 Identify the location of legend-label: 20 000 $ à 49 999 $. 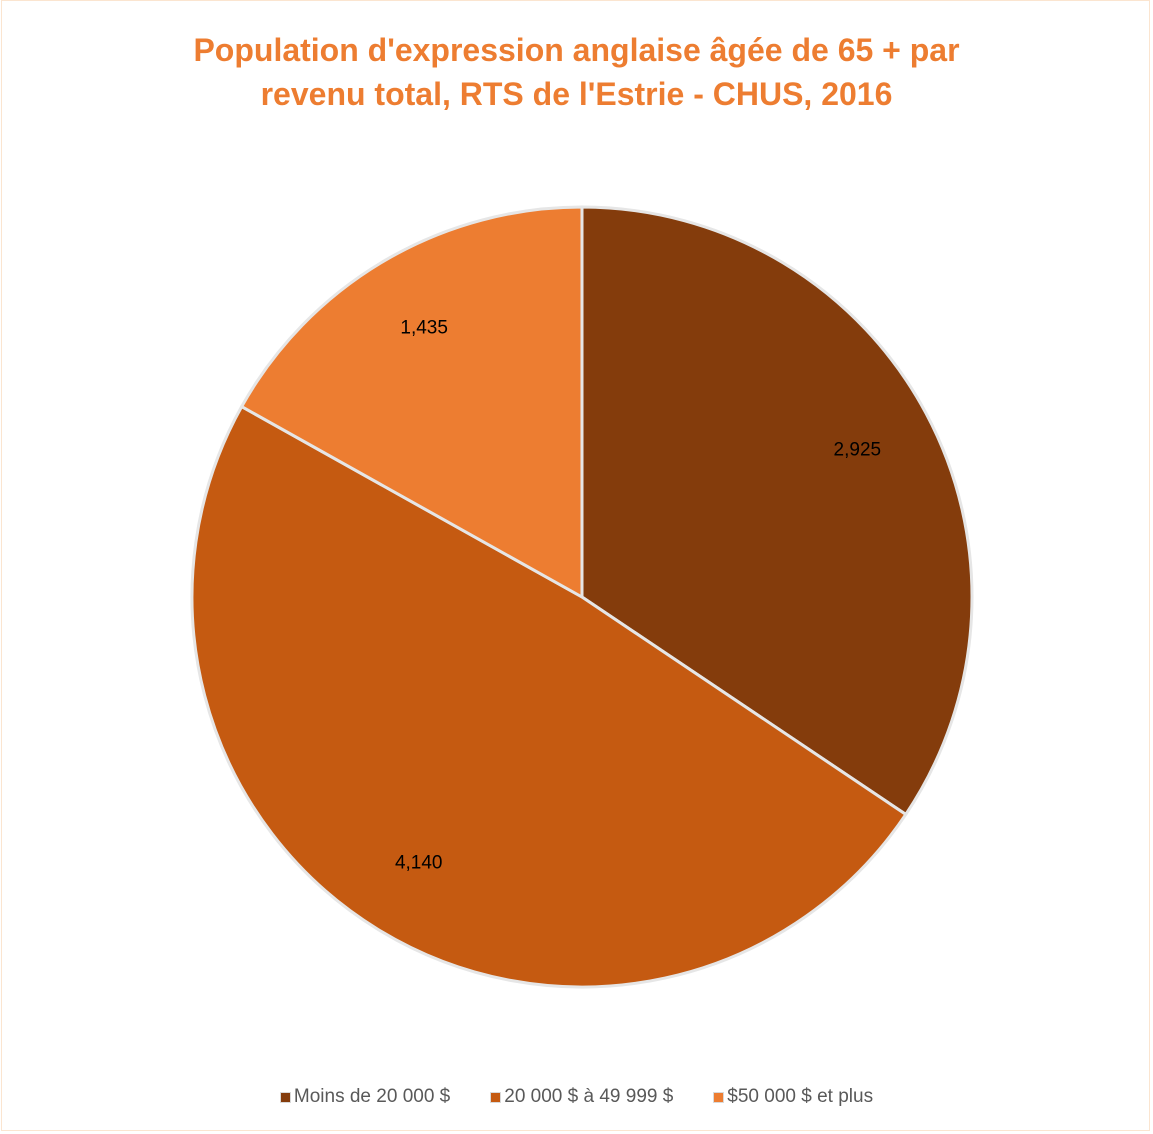
(589, 1096).